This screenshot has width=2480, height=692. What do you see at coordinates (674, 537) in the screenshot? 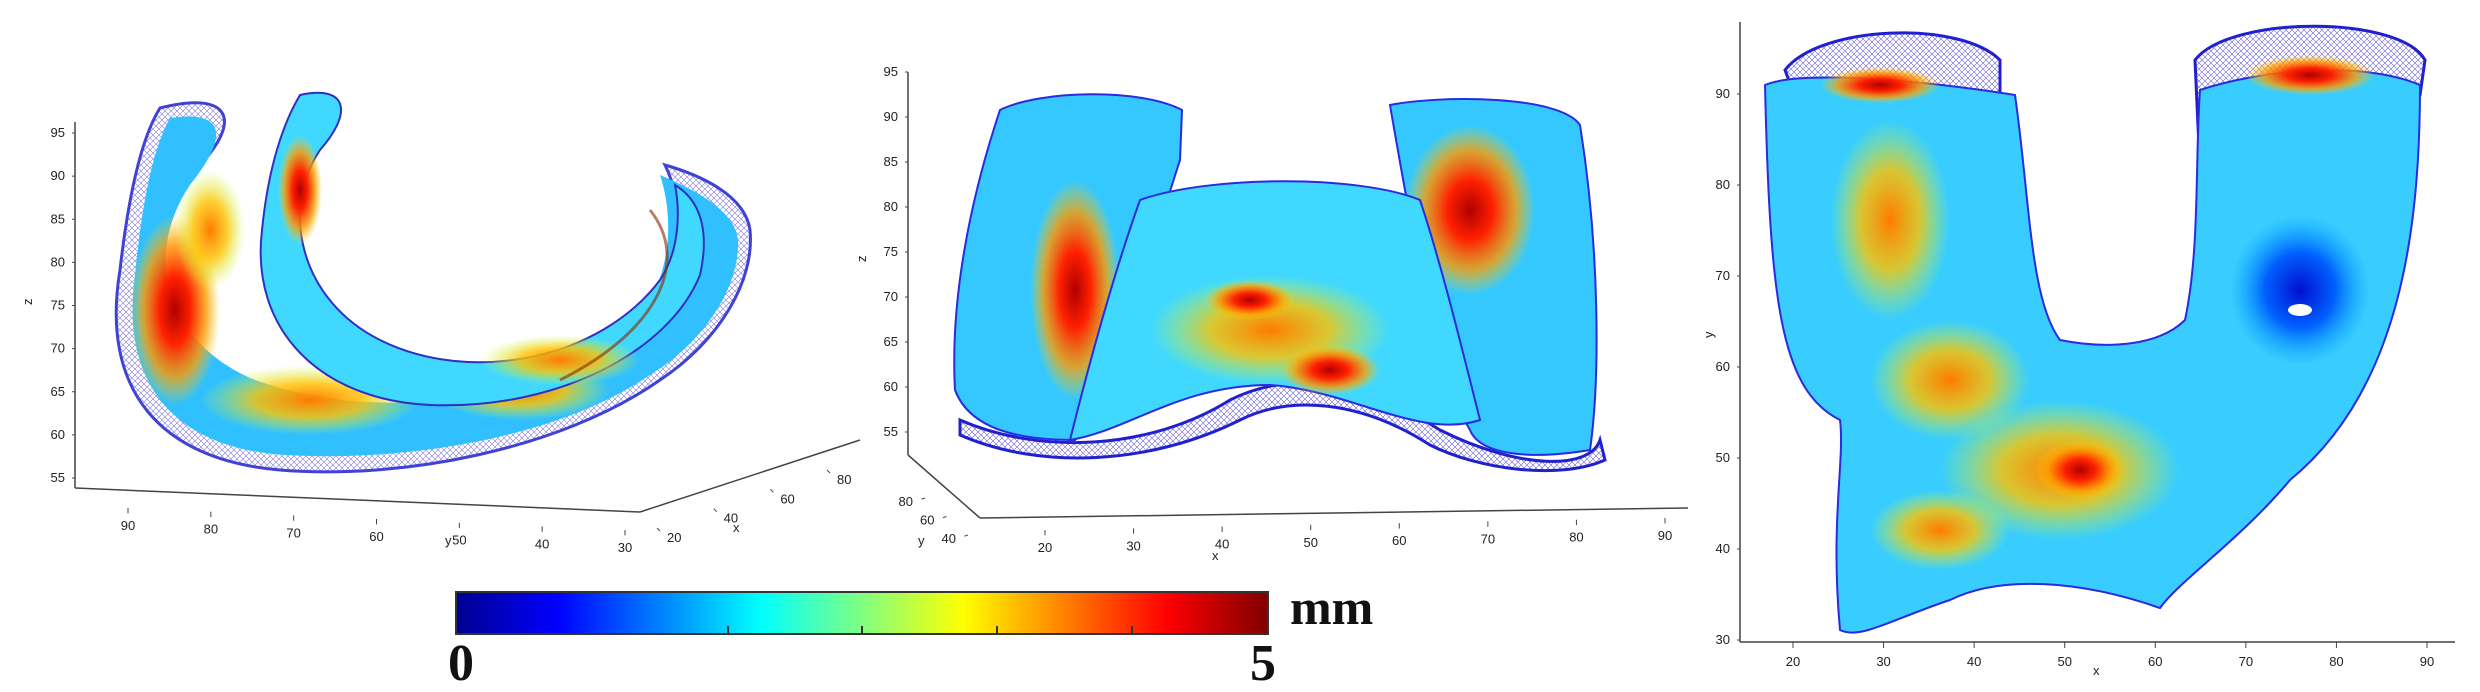
I see `p1-x-tick-label: 20` at bounding box center [674, 537].